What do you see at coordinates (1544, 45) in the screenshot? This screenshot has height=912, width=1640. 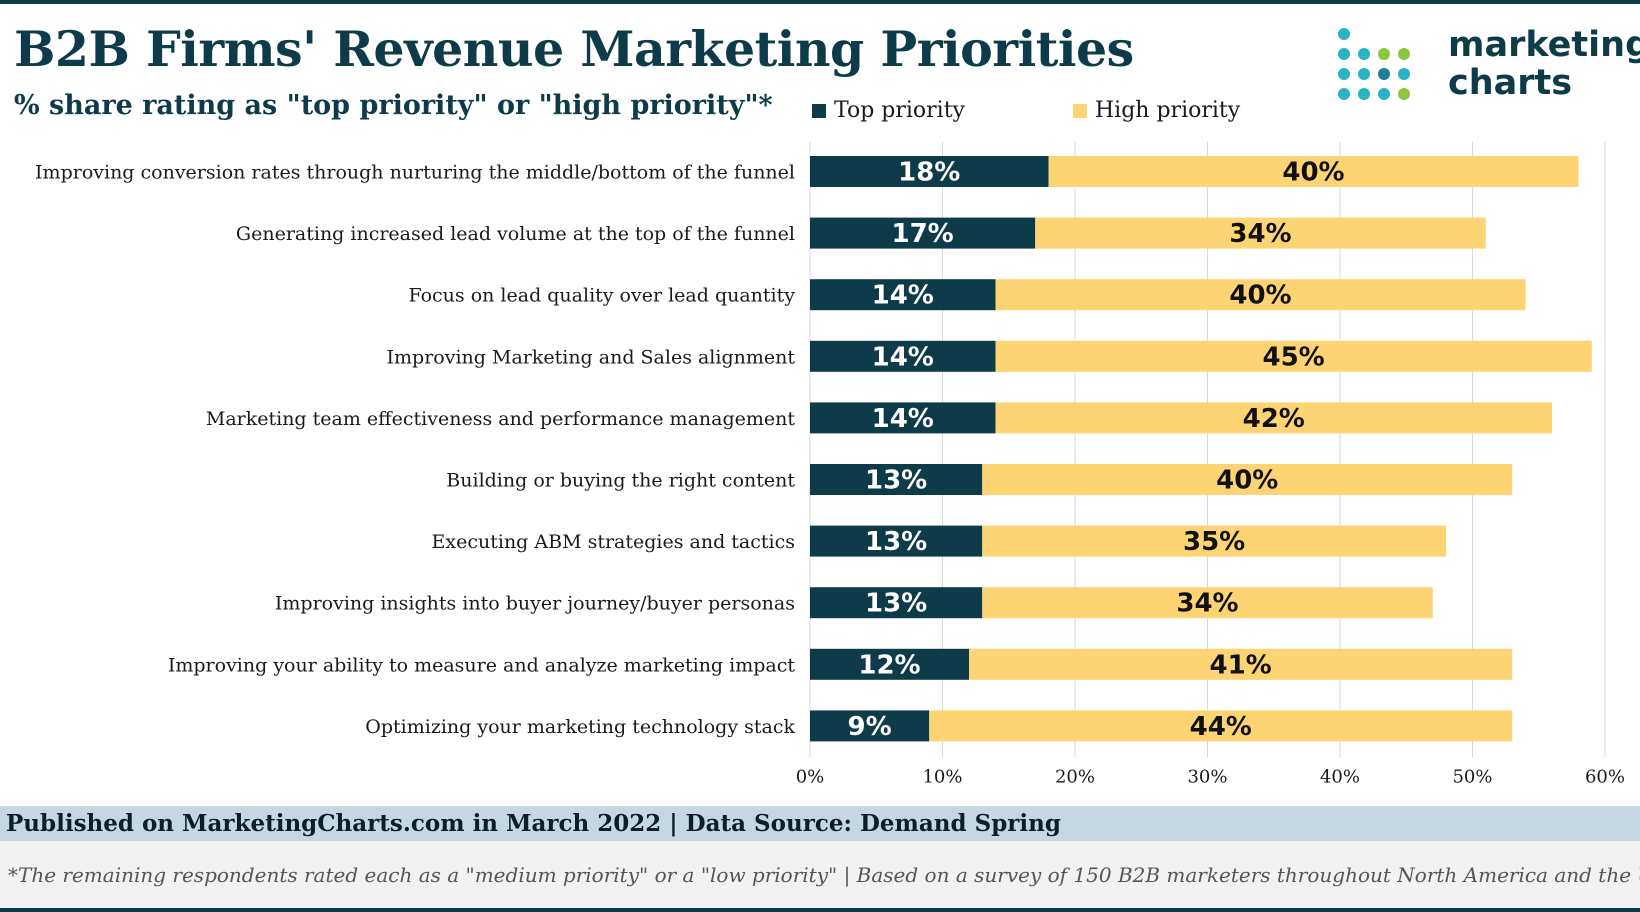 I see `logo-text-line1: marketing` at bounding box center [1544, 45].